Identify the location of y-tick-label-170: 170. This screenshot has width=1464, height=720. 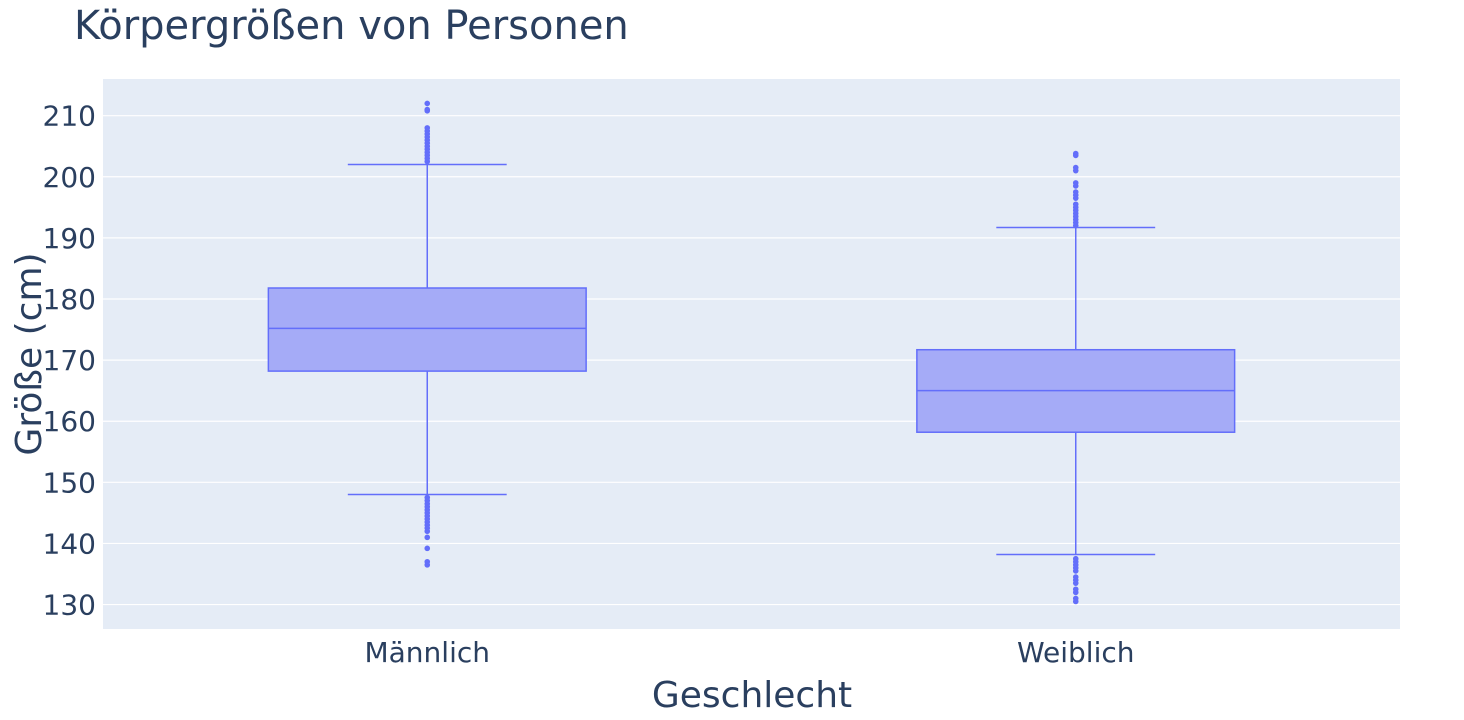
(69, 360).